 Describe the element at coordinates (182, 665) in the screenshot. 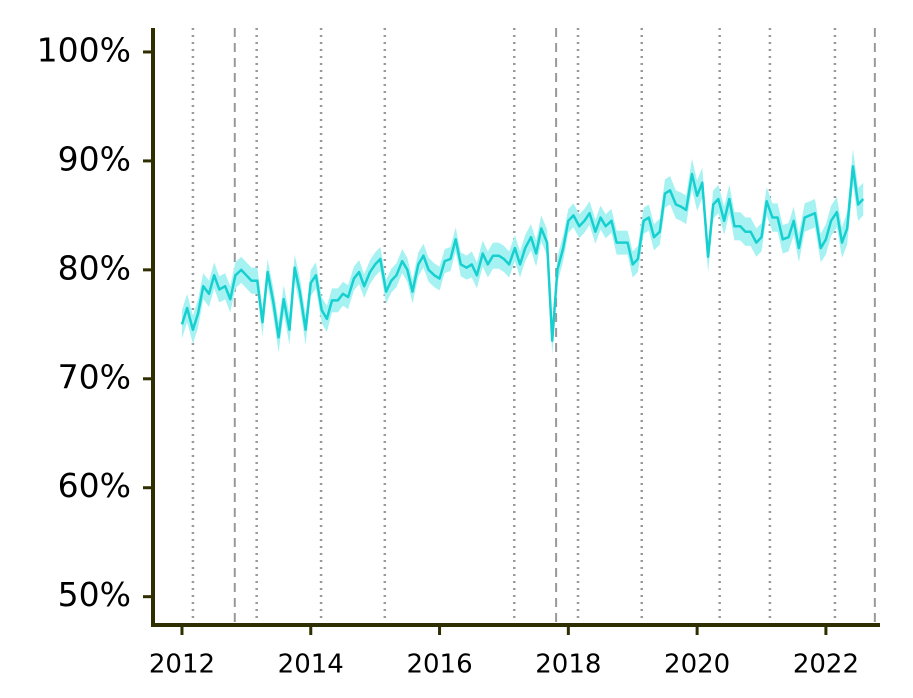

I see `x-tick-label: 2012` at that location.